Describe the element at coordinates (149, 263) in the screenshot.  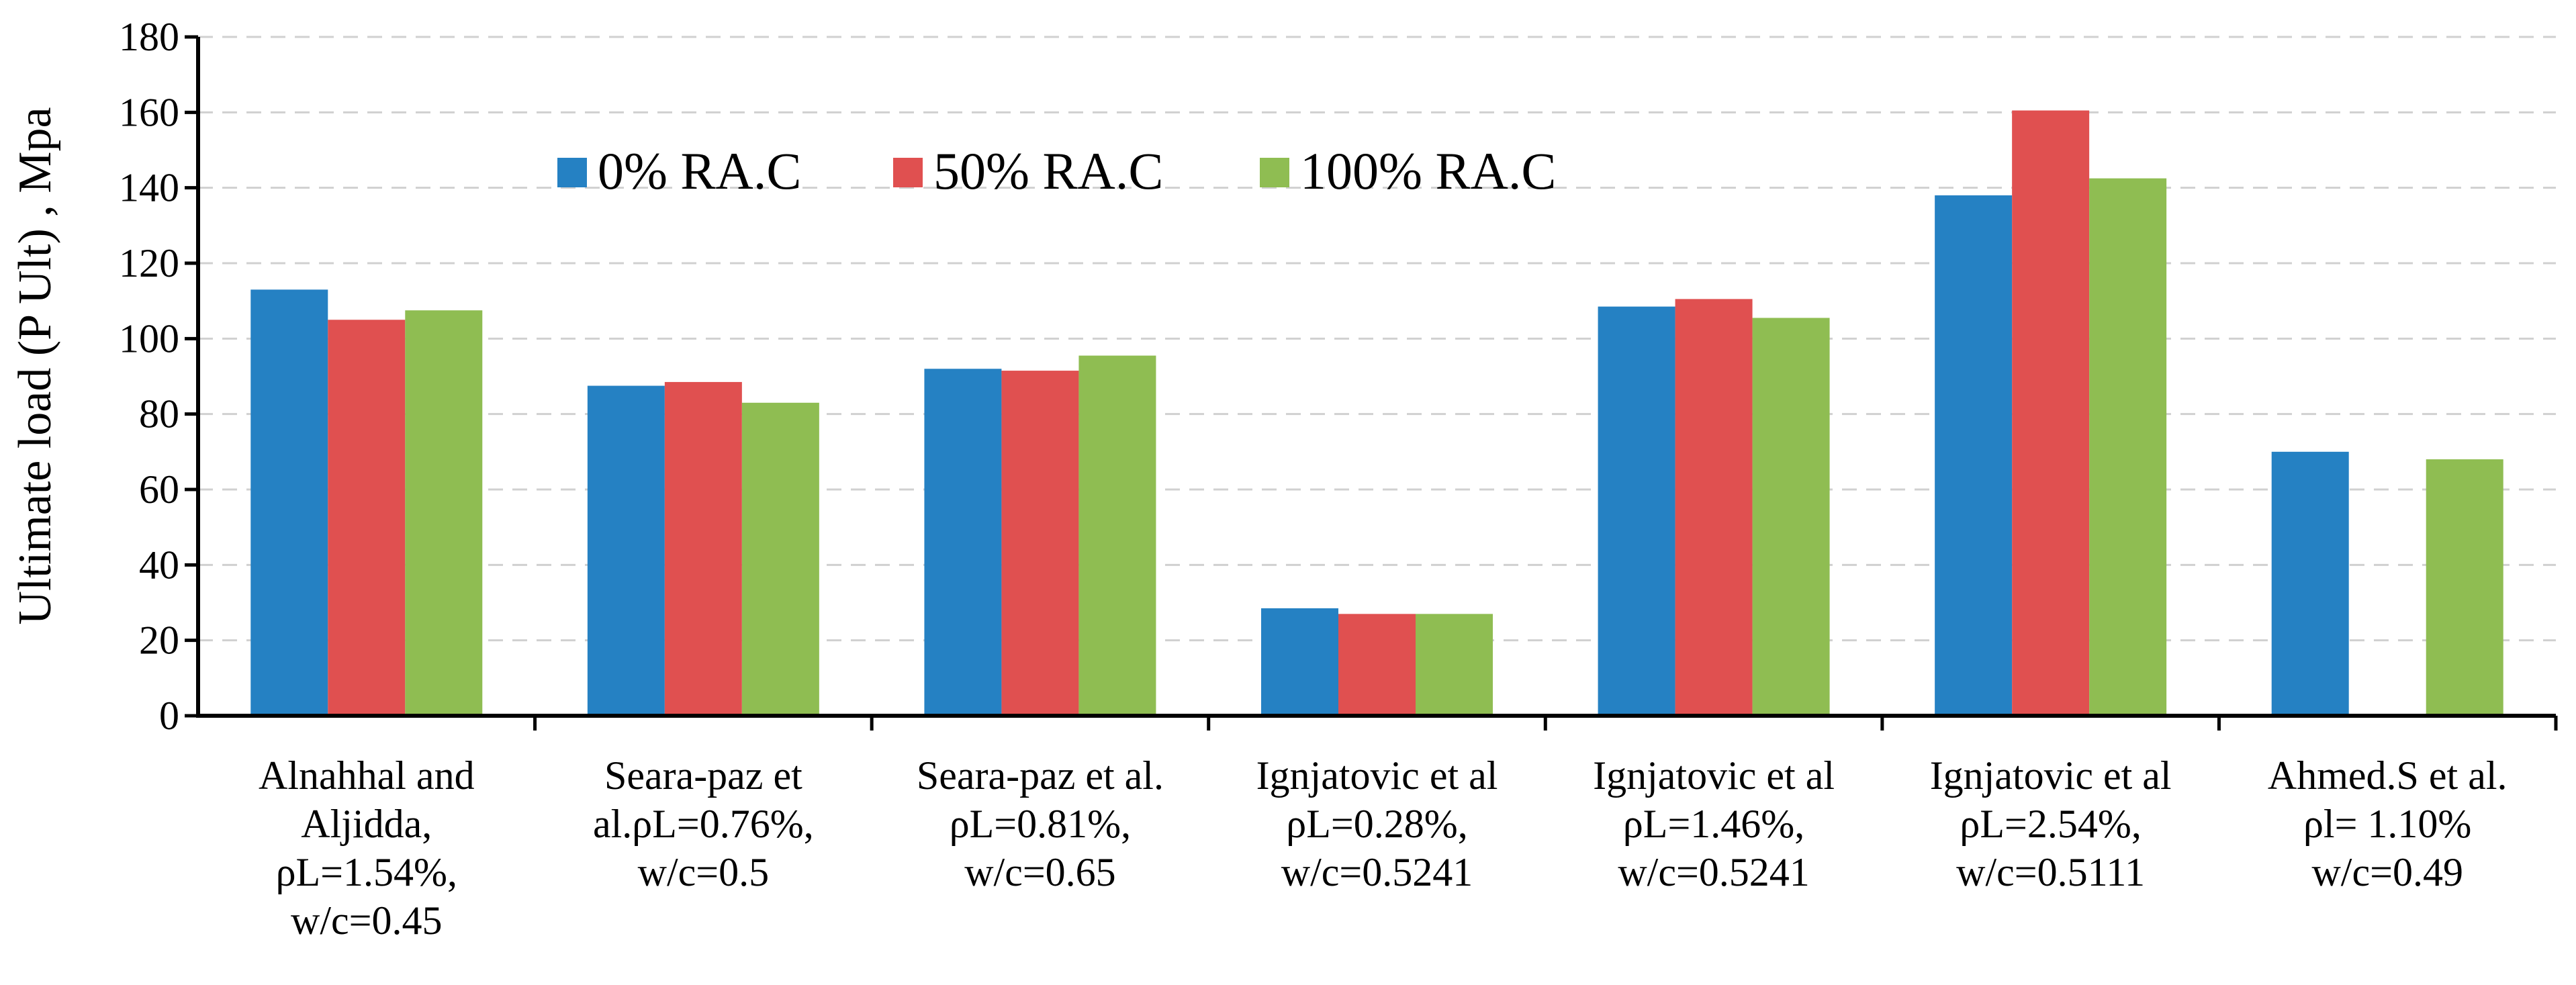
I see `y-tick-label: 120` at that location.